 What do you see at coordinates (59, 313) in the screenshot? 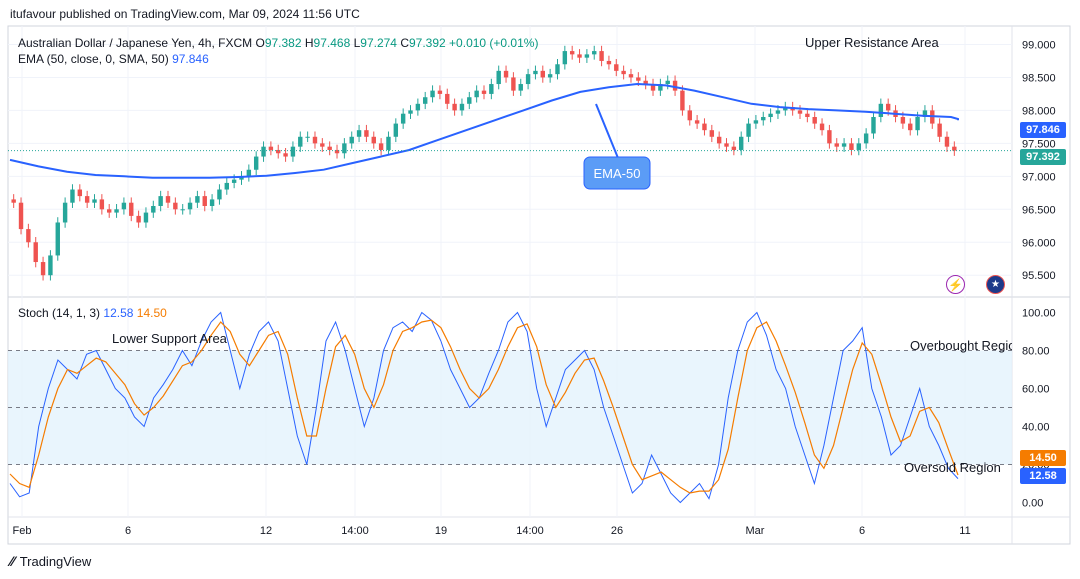
I see `stoch-label: Stoch (14, 1, 3)` at bounding box center [59, 313].